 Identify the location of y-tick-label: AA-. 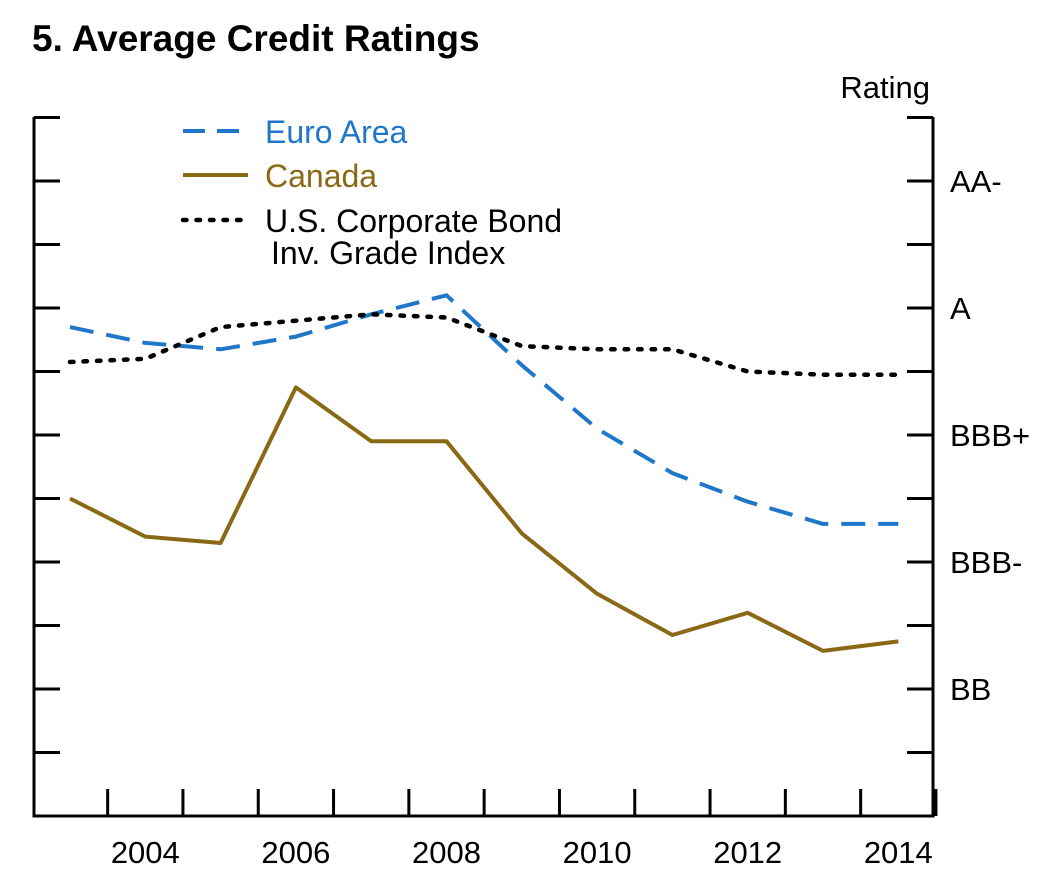
(976, 181).